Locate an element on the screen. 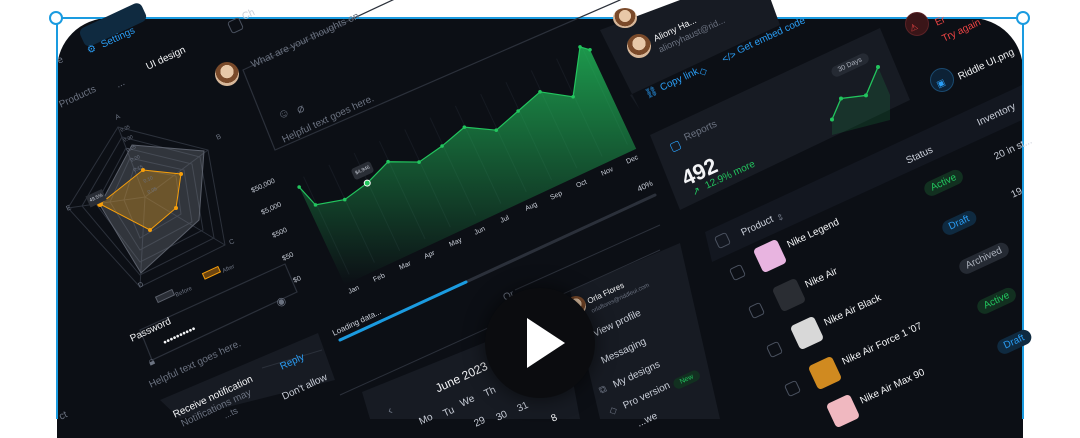 This screenshot has width=1080, height=438. radar-series-after is located at coordinates (140, 200).